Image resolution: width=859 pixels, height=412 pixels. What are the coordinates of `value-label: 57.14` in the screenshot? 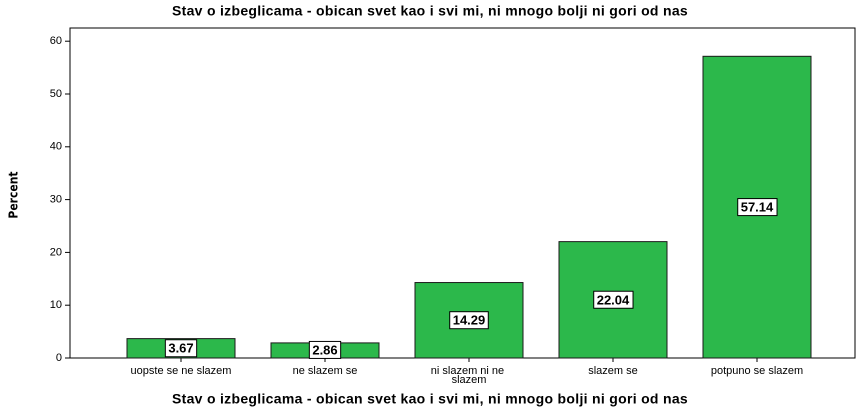 It's located at (757, 207).